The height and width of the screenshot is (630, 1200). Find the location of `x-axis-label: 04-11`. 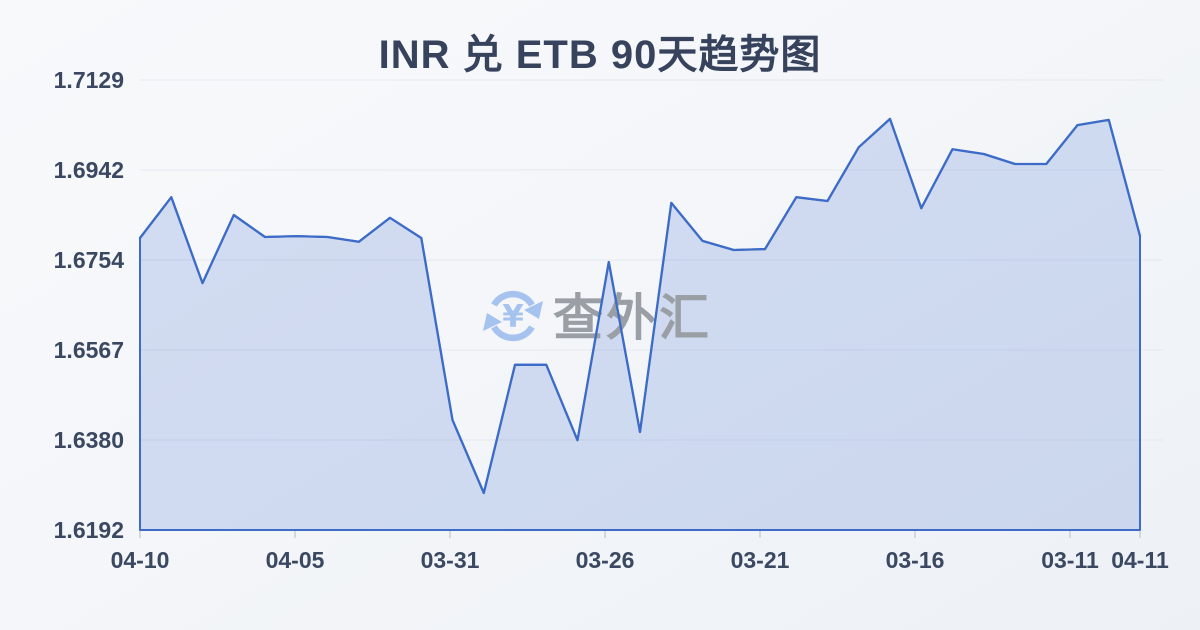

x-axis-label: 04-11 is located at coordinates (1140, 560).